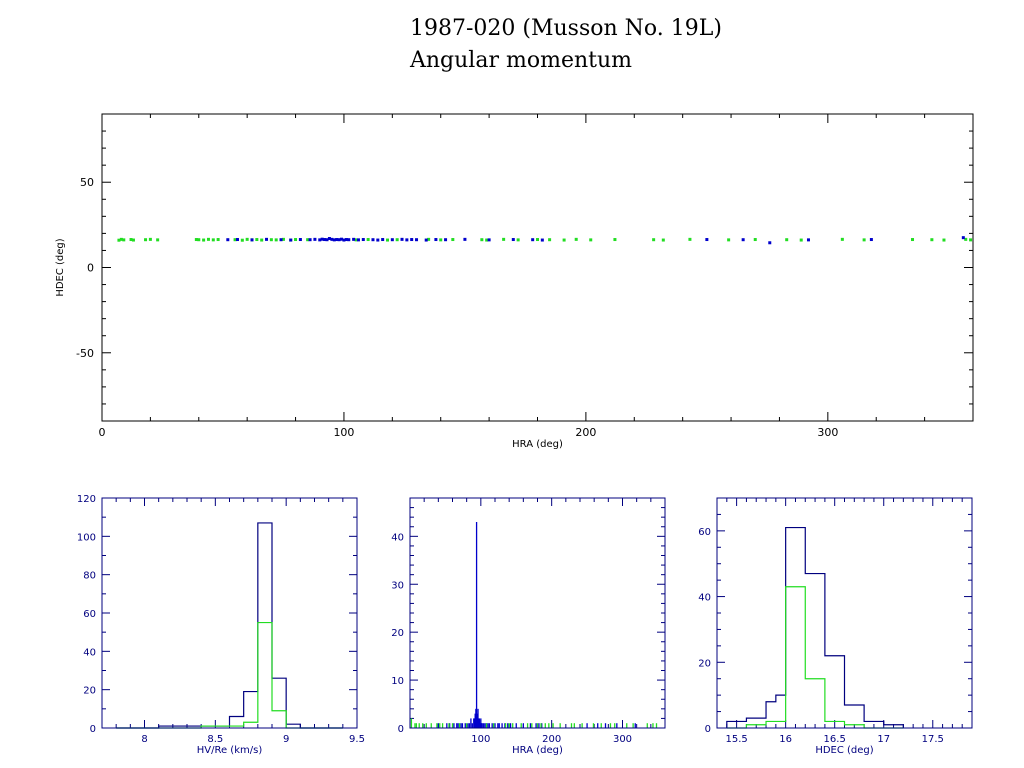 This screenshot has width=1024, height=768. What do you see at coordinates (397, 585) in the screenshot?
I see `y-tick-label: 30` at bounding box center [397, 585].